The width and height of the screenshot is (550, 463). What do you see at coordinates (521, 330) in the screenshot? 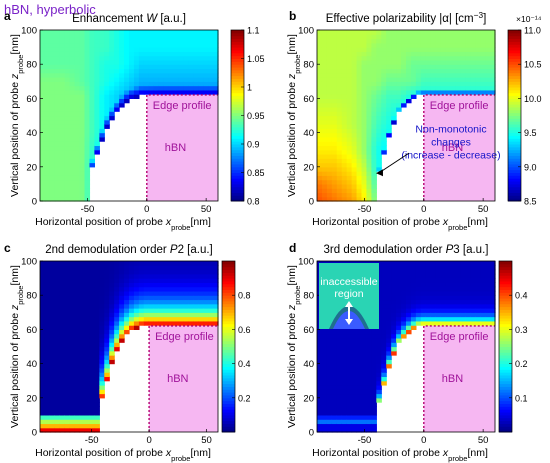
I see `colorbar-tick-label: 0.3` at bounding box center [521, 330].